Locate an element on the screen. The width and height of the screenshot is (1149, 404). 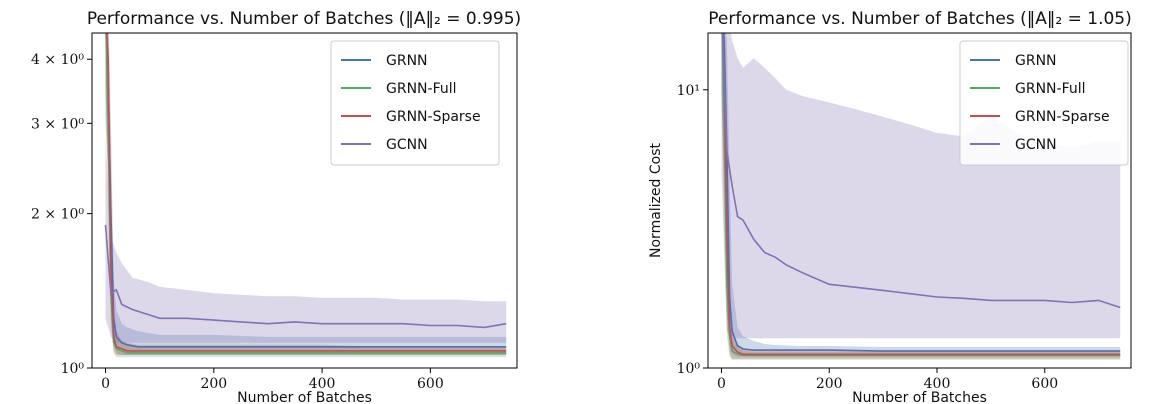
series-line-gcnn is located at coordinates (305, 276).